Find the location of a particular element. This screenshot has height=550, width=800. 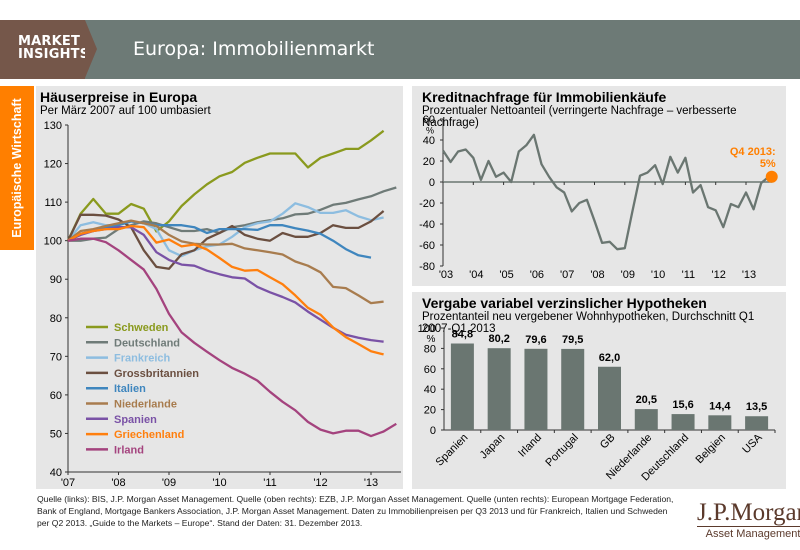

bar-value-label: 84,8 is located at coordinates (462, 335).